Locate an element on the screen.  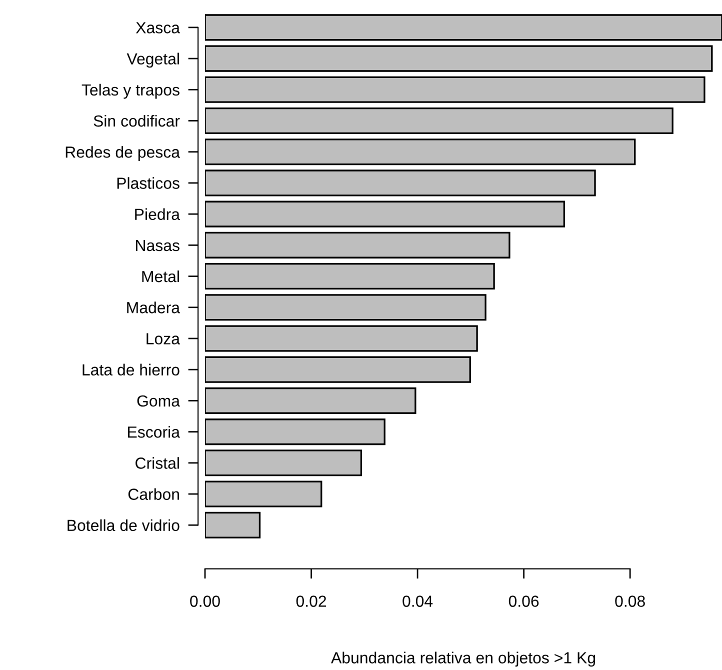
y-tick-label: Redes de pesca is located at coordinates (123, 153).